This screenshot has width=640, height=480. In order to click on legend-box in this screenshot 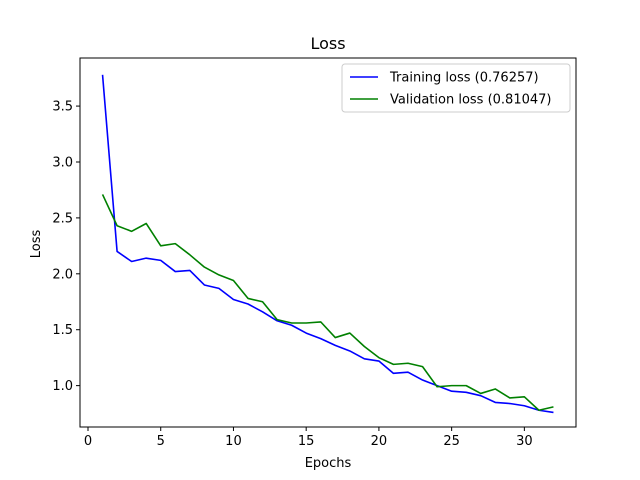, I will do `click(456, 88)`.